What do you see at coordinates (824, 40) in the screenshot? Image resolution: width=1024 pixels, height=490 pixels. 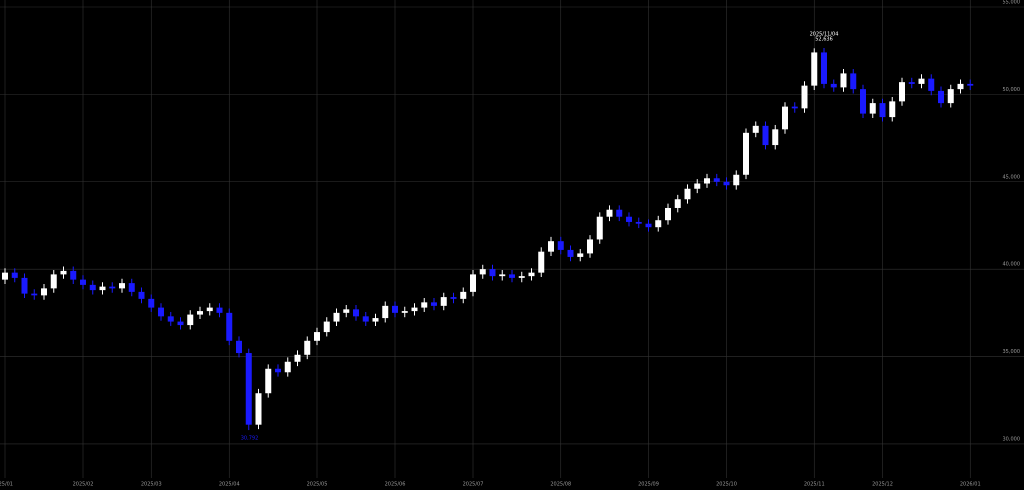 I see `high-annotation: 52,636` at bounding box center [824, 40].